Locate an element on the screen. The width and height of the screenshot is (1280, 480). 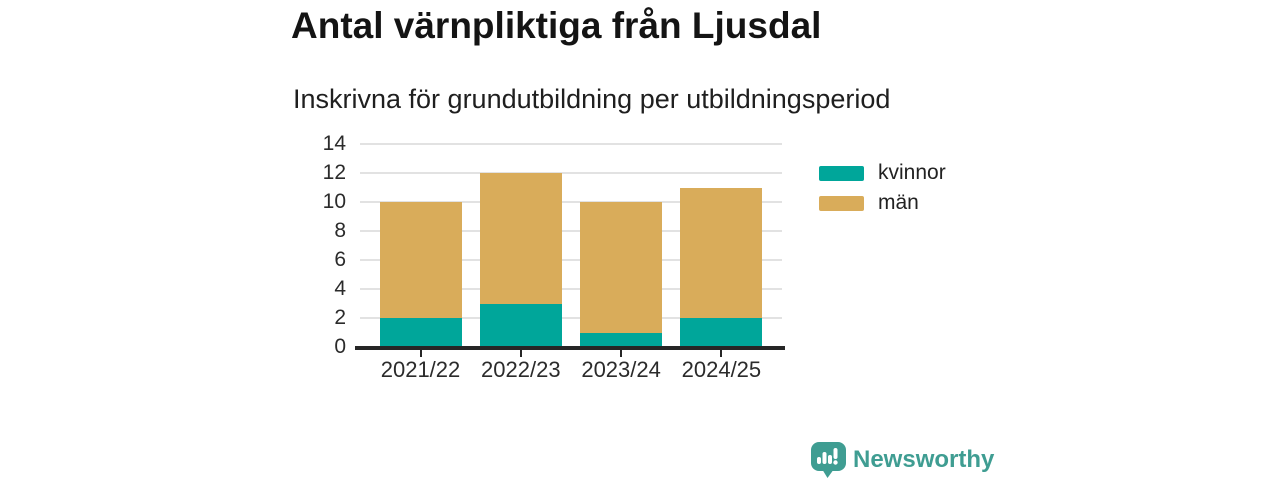
y-axis-tick-label: 8 is located at coordinates (340, 230).